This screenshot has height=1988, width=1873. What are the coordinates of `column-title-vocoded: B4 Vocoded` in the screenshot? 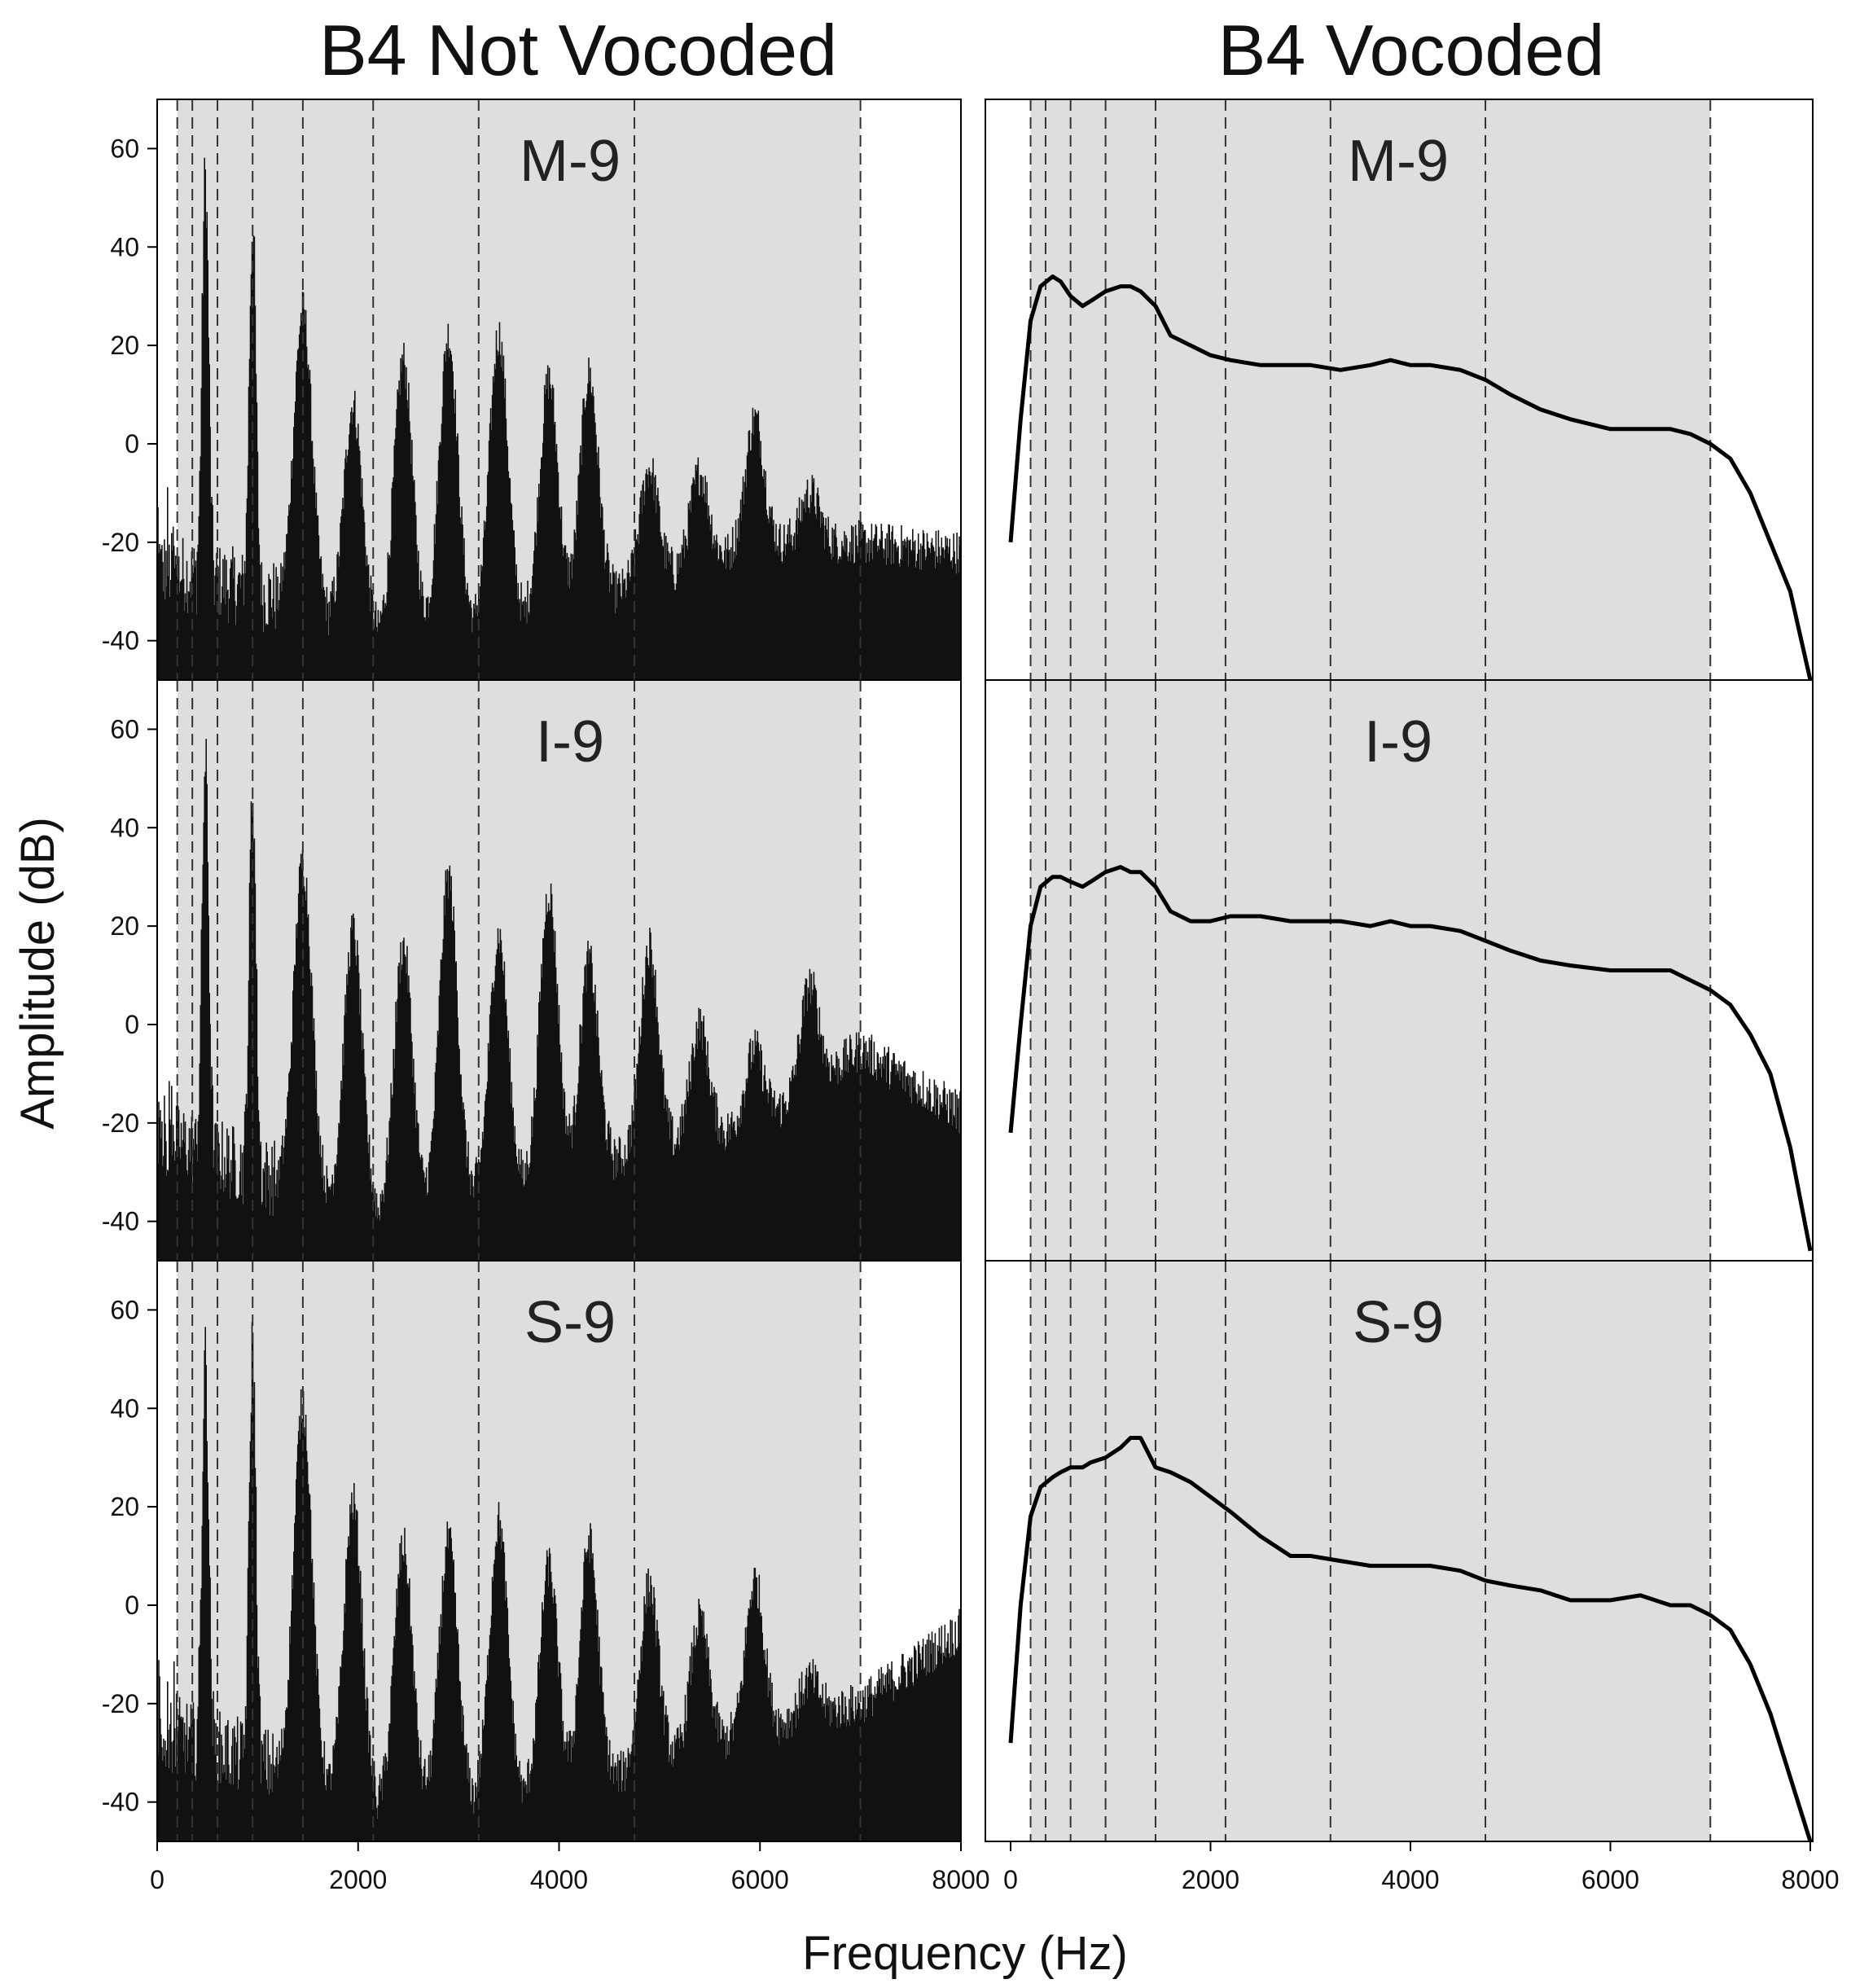 It's located at (1411, 50).